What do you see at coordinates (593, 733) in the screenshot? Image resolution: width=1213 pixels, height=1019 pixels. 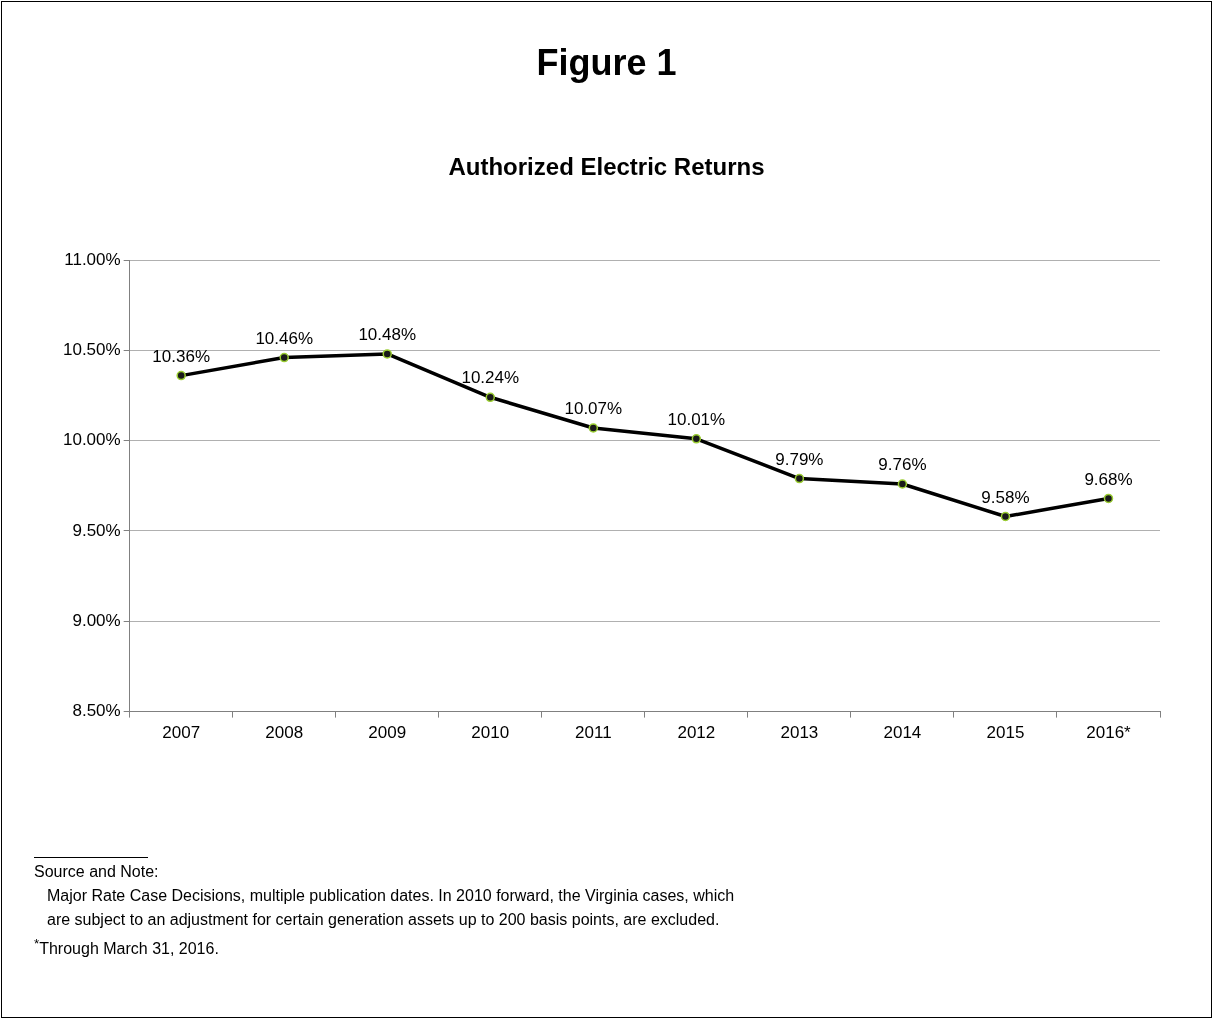 I see `x-tick-label: 2011` at bounding box center [593, 733].